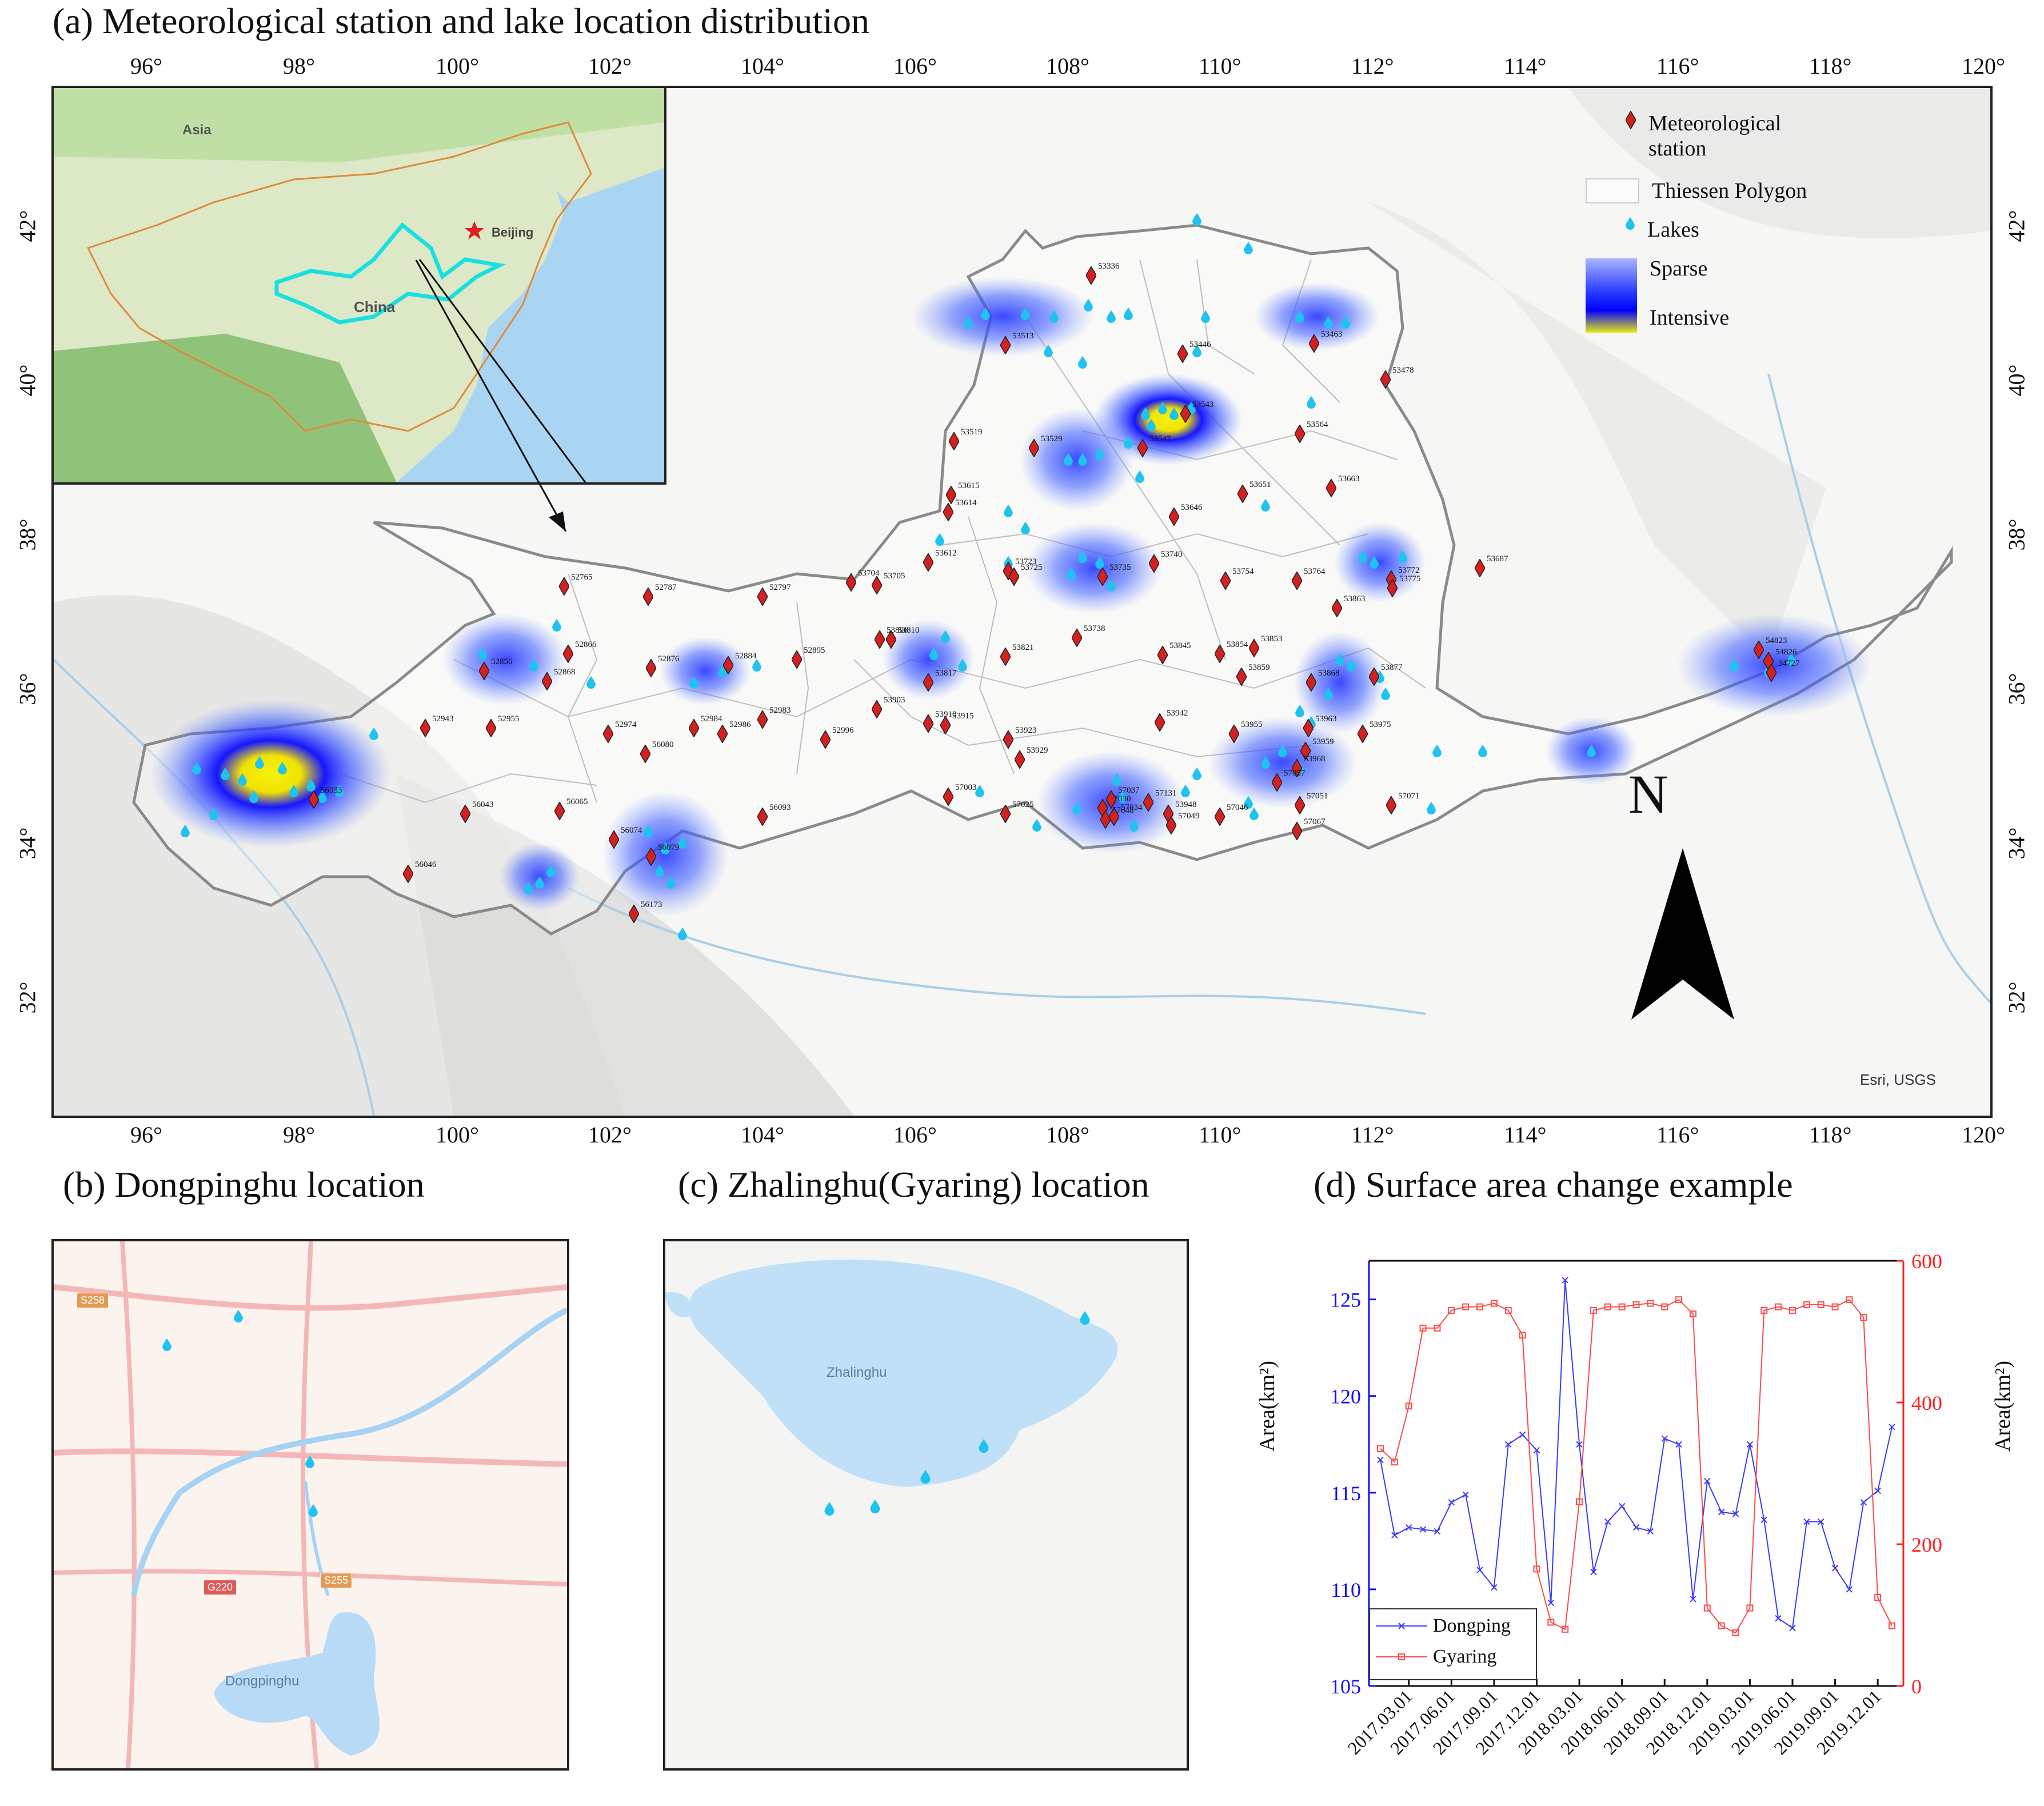 The image size is (2044, 1806). What do you see at coordinates (1020, 738) in the screenshot?
I see `station-53923: 53923` at bounding box center [1020, 738].